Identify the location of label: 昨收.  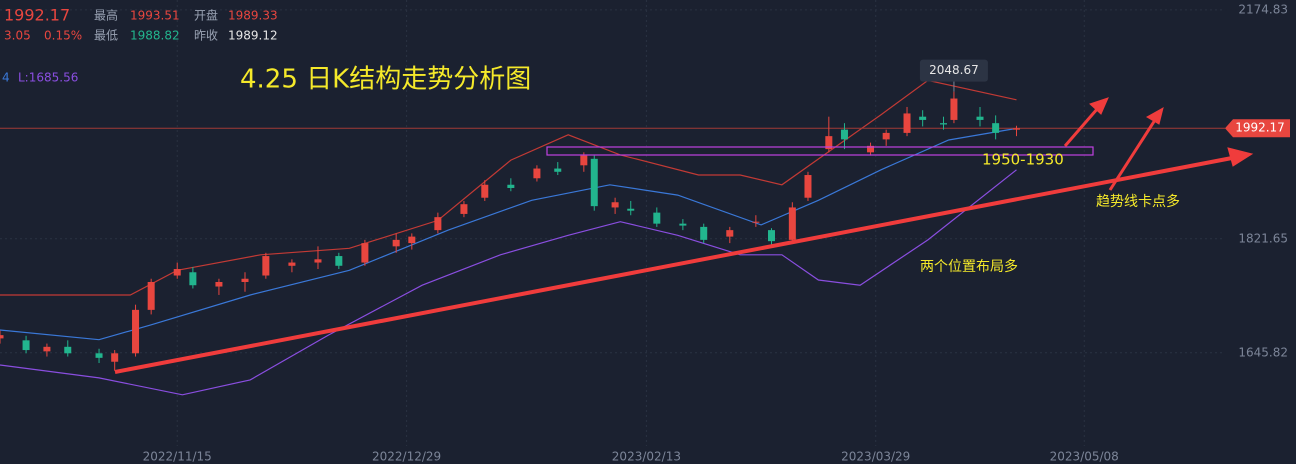
(206, 36).